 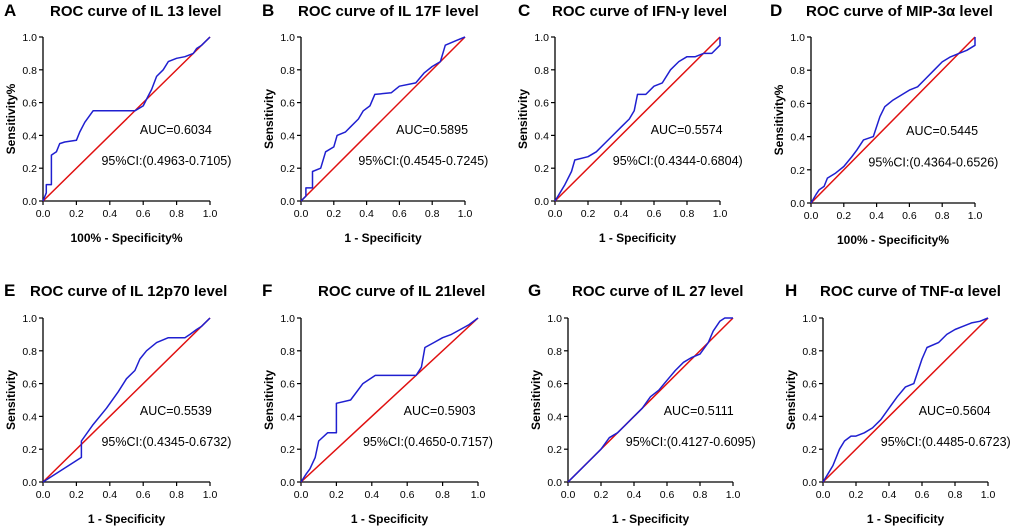 What do you see at coordinates (933, 162) in the screenshot?
I see `ci-annotation: 95%CI:(0.4364-0.6526)` at bounding box center [933, 162].